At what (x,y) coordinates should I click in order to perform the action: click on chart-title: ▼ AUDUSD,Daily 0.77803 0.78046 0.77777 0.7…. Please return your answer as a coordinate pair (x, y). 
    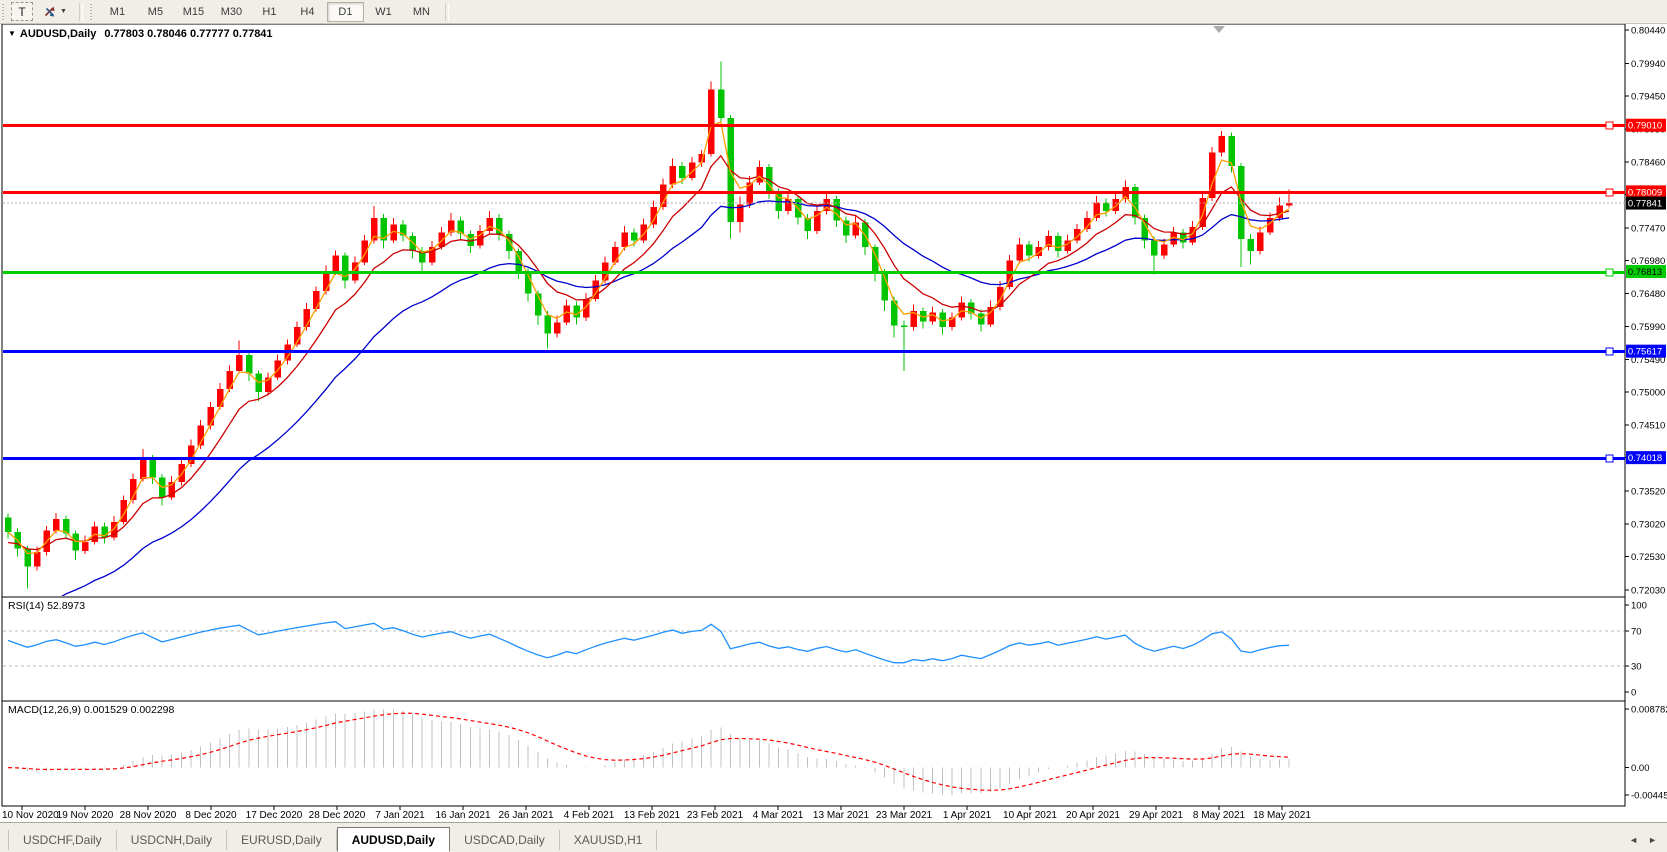
    Looking at the image, I should click on (140, 34).